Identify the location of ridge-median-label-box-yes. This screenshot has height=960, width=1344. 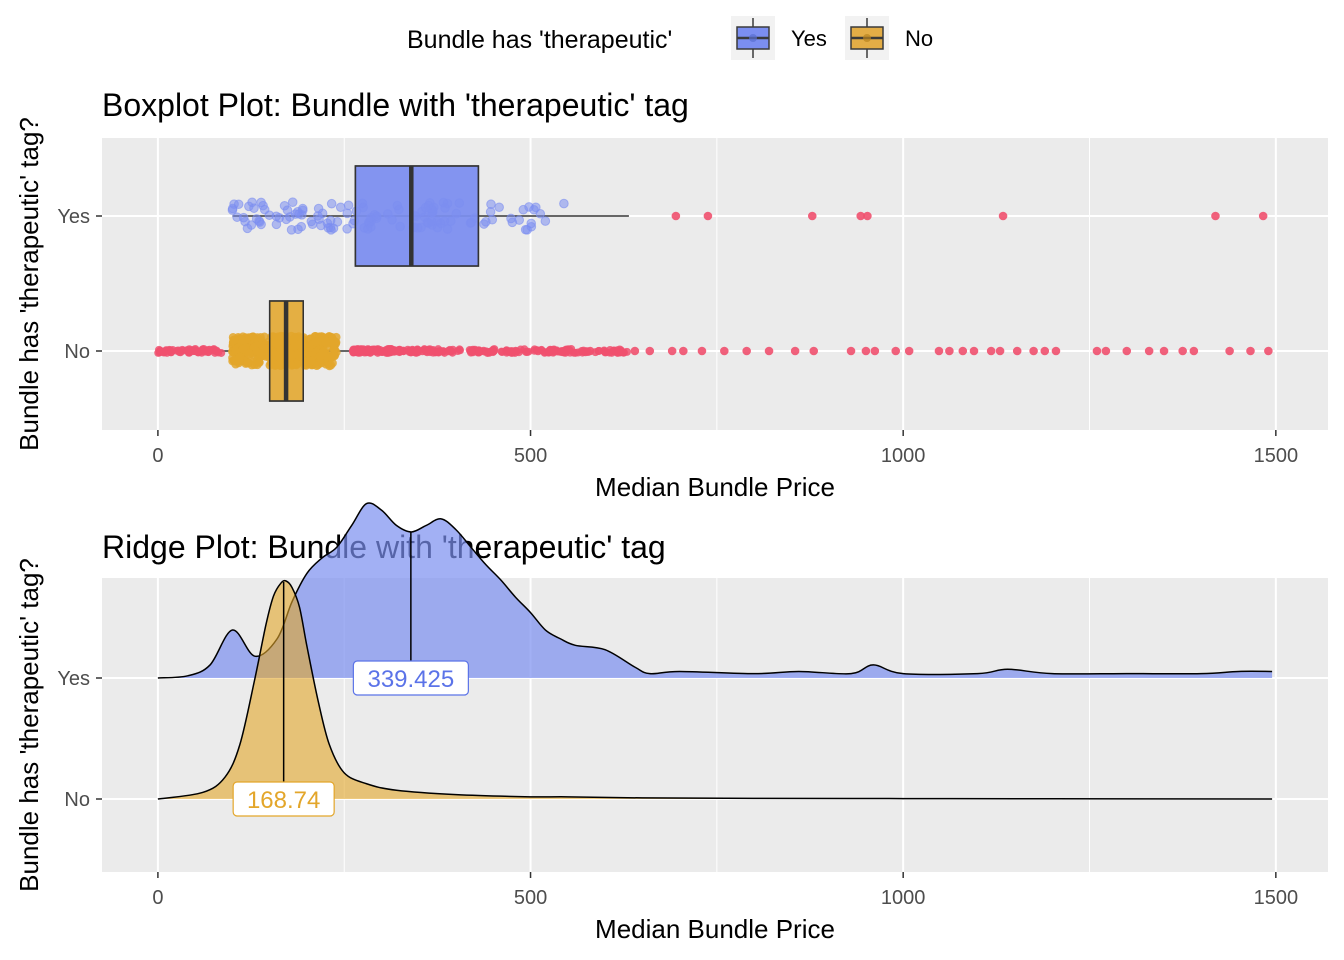
(410, 678).